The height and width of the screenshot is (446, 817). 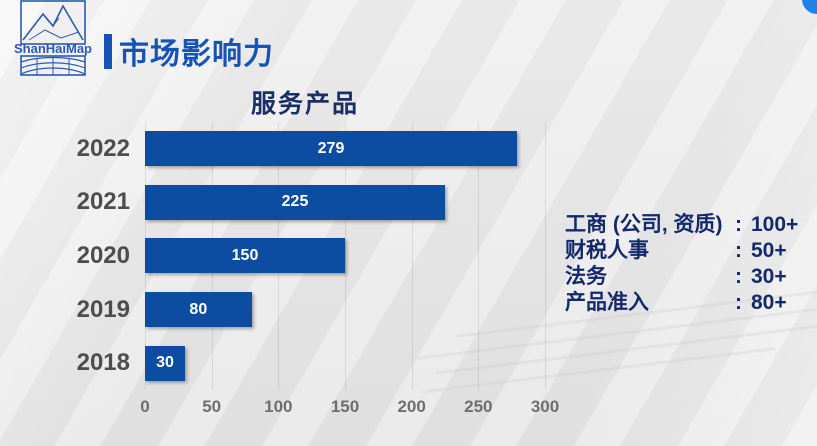 I want to click on x-tick-label: 50, so click(x=212, y=406).